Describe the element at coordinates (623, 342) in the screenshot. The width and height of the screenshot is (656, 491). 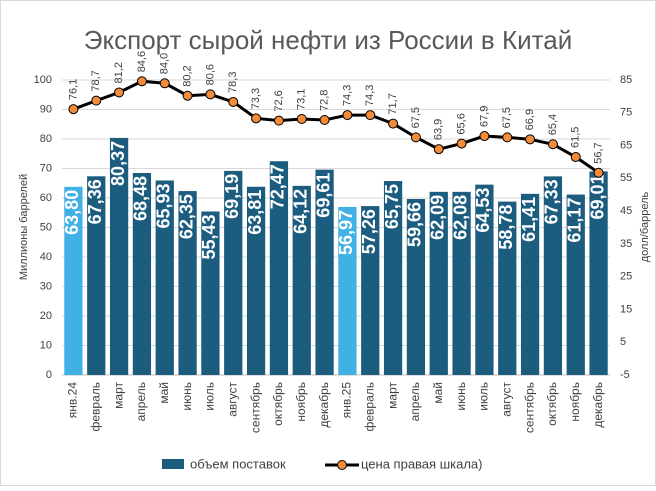
I see `y2-tick-label: 5` at that location.